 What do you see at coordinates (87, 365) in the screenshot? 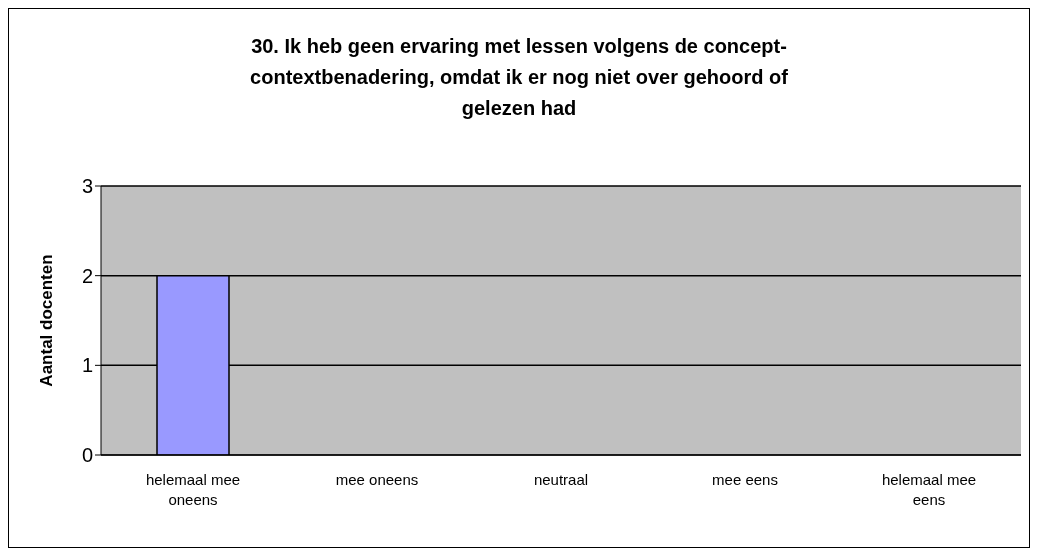
I see `y-tick-label: 1` at bounding box center [87, 365].